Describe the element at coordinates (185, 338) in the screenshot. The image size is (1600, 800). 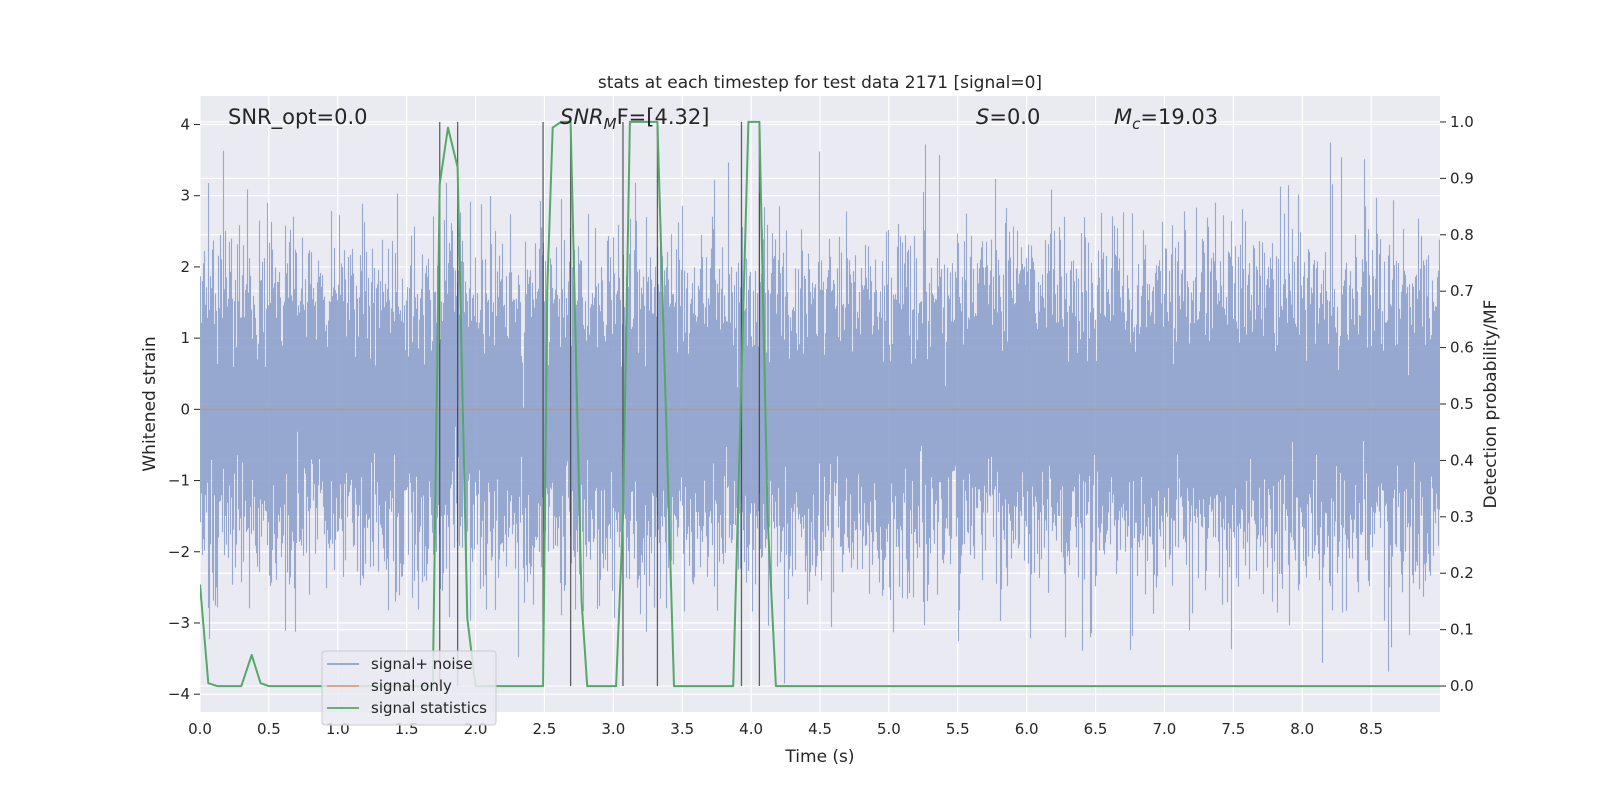
I see `y-tick-label: 1` at that location.